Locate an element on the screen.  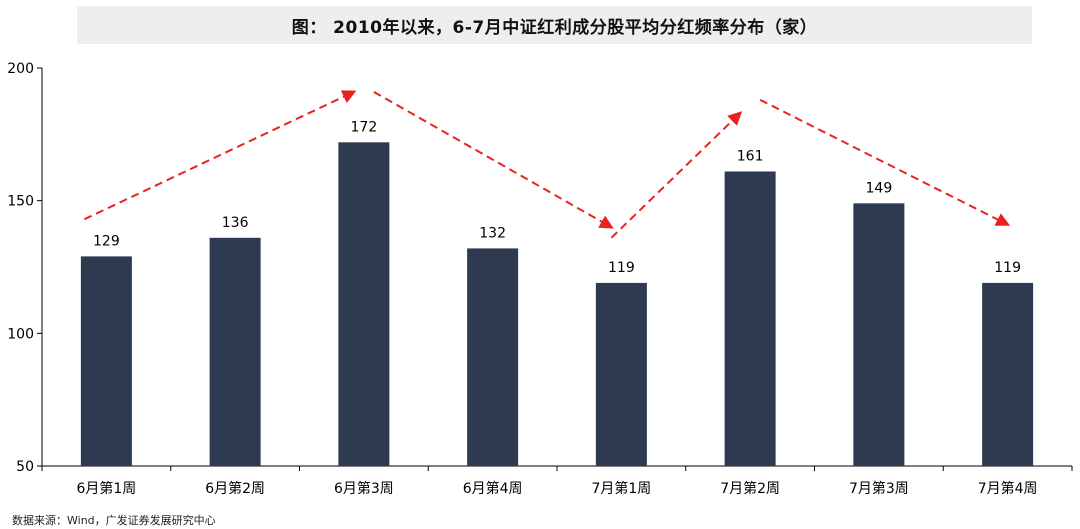
x-tick-label: 6月第4周 is located at coordinates (493, 488).